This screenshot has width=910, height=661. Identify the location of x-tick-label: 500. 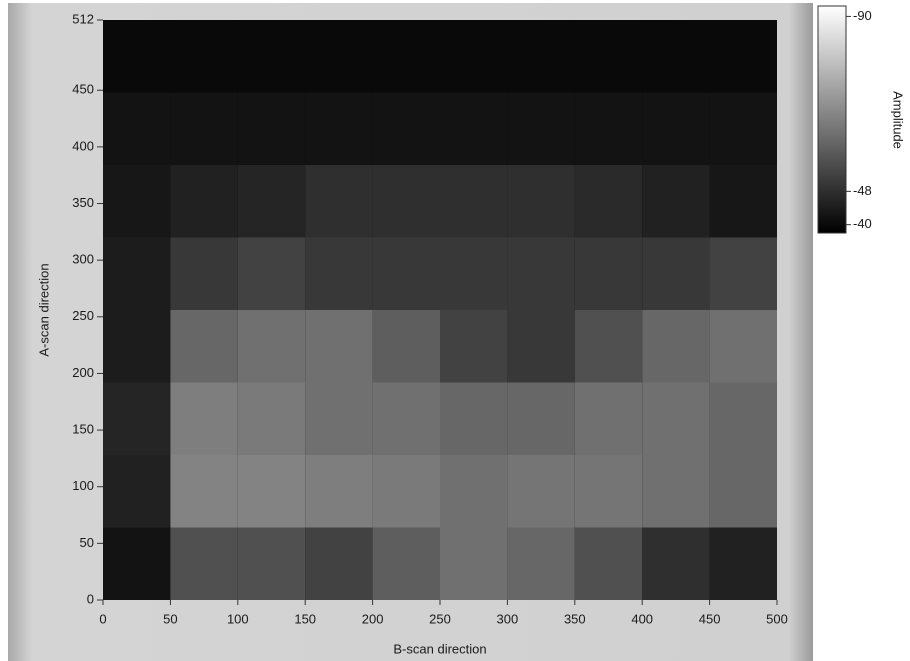
(777, 618).